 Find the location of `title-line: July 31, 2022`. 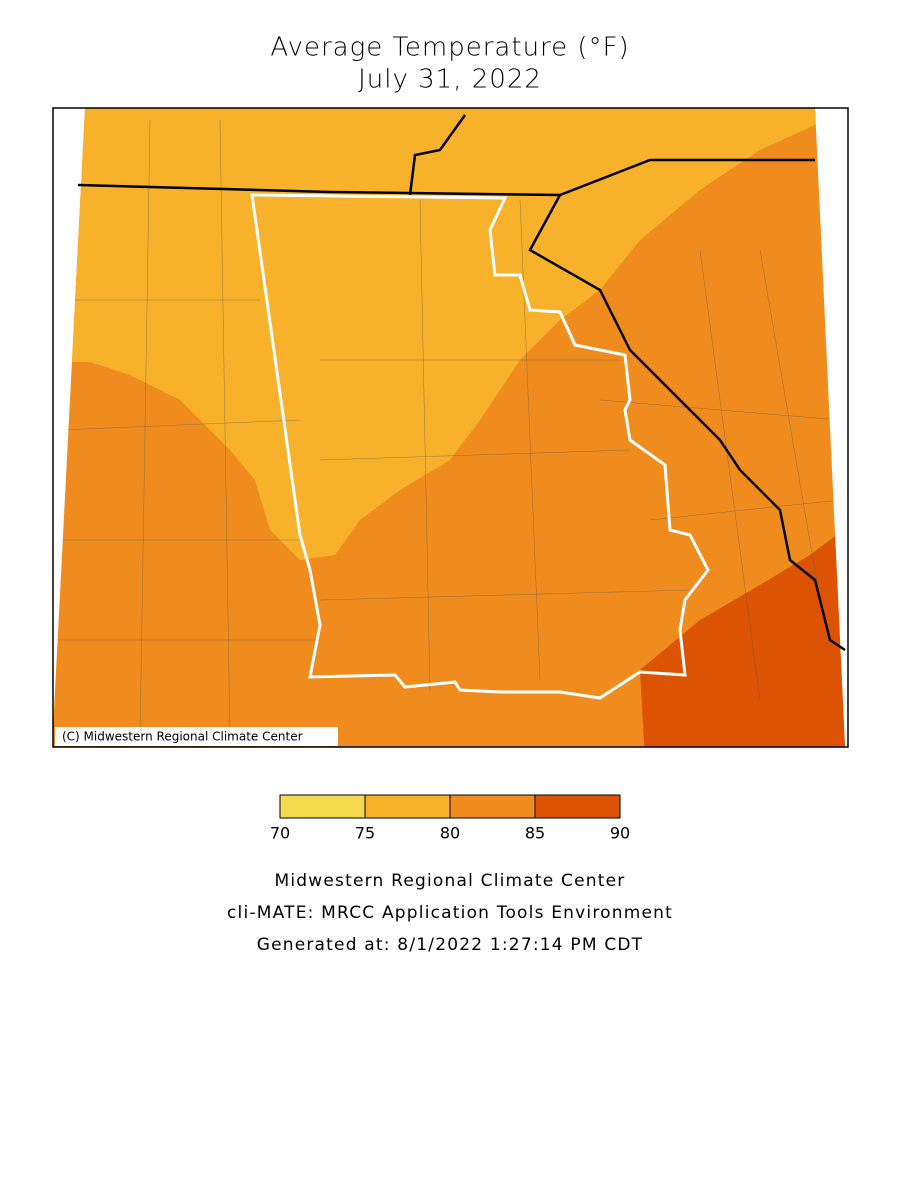

title-line: July 31, 2022 is located at coordinates (450, 80).